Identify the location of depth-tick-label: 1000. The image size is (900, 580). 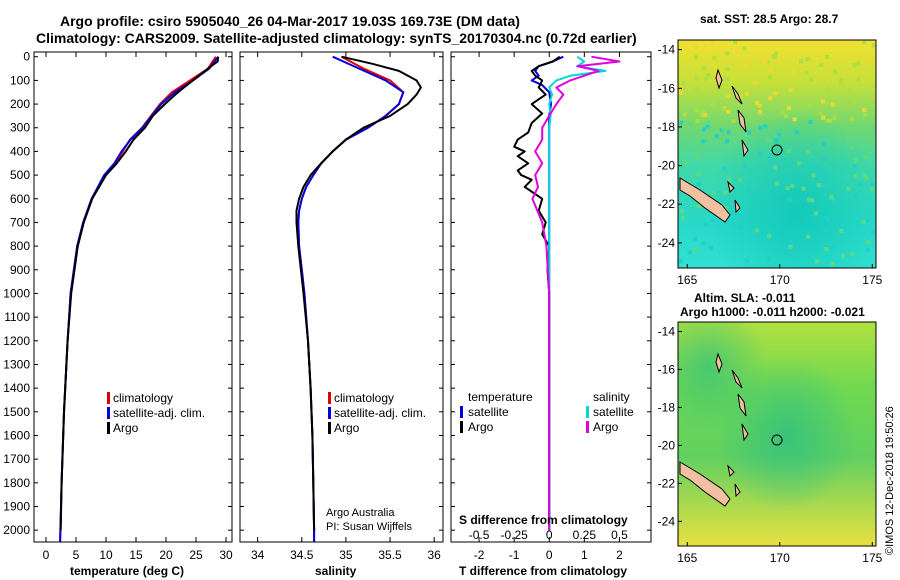
(16, 293).